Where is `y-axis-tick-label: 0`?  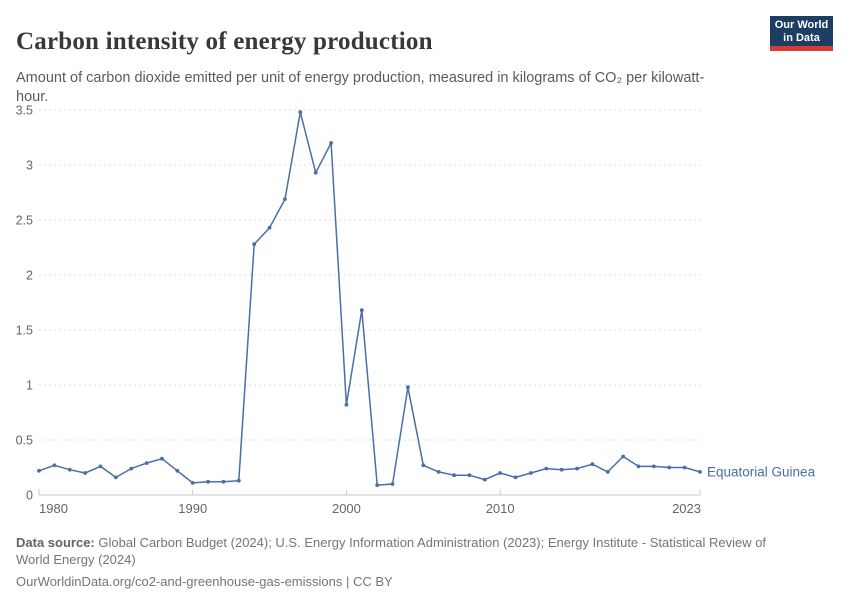
y-axis-tick-label: 0 is located at coordinates (29, 496).